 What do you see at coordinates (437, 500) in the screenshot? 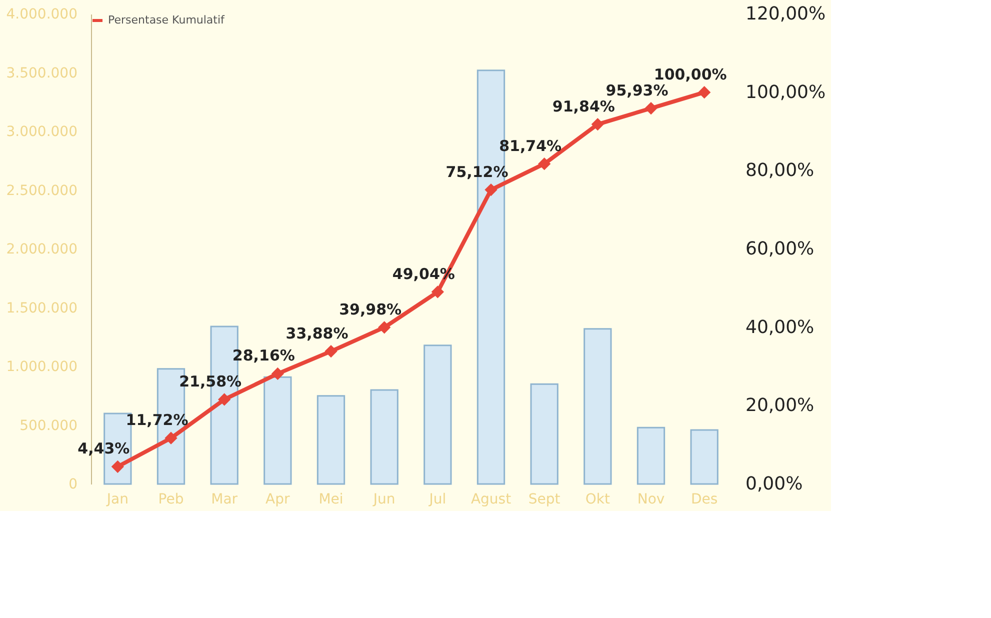
I see `x-tick-label: Jul` at bounding box center [437, 500].